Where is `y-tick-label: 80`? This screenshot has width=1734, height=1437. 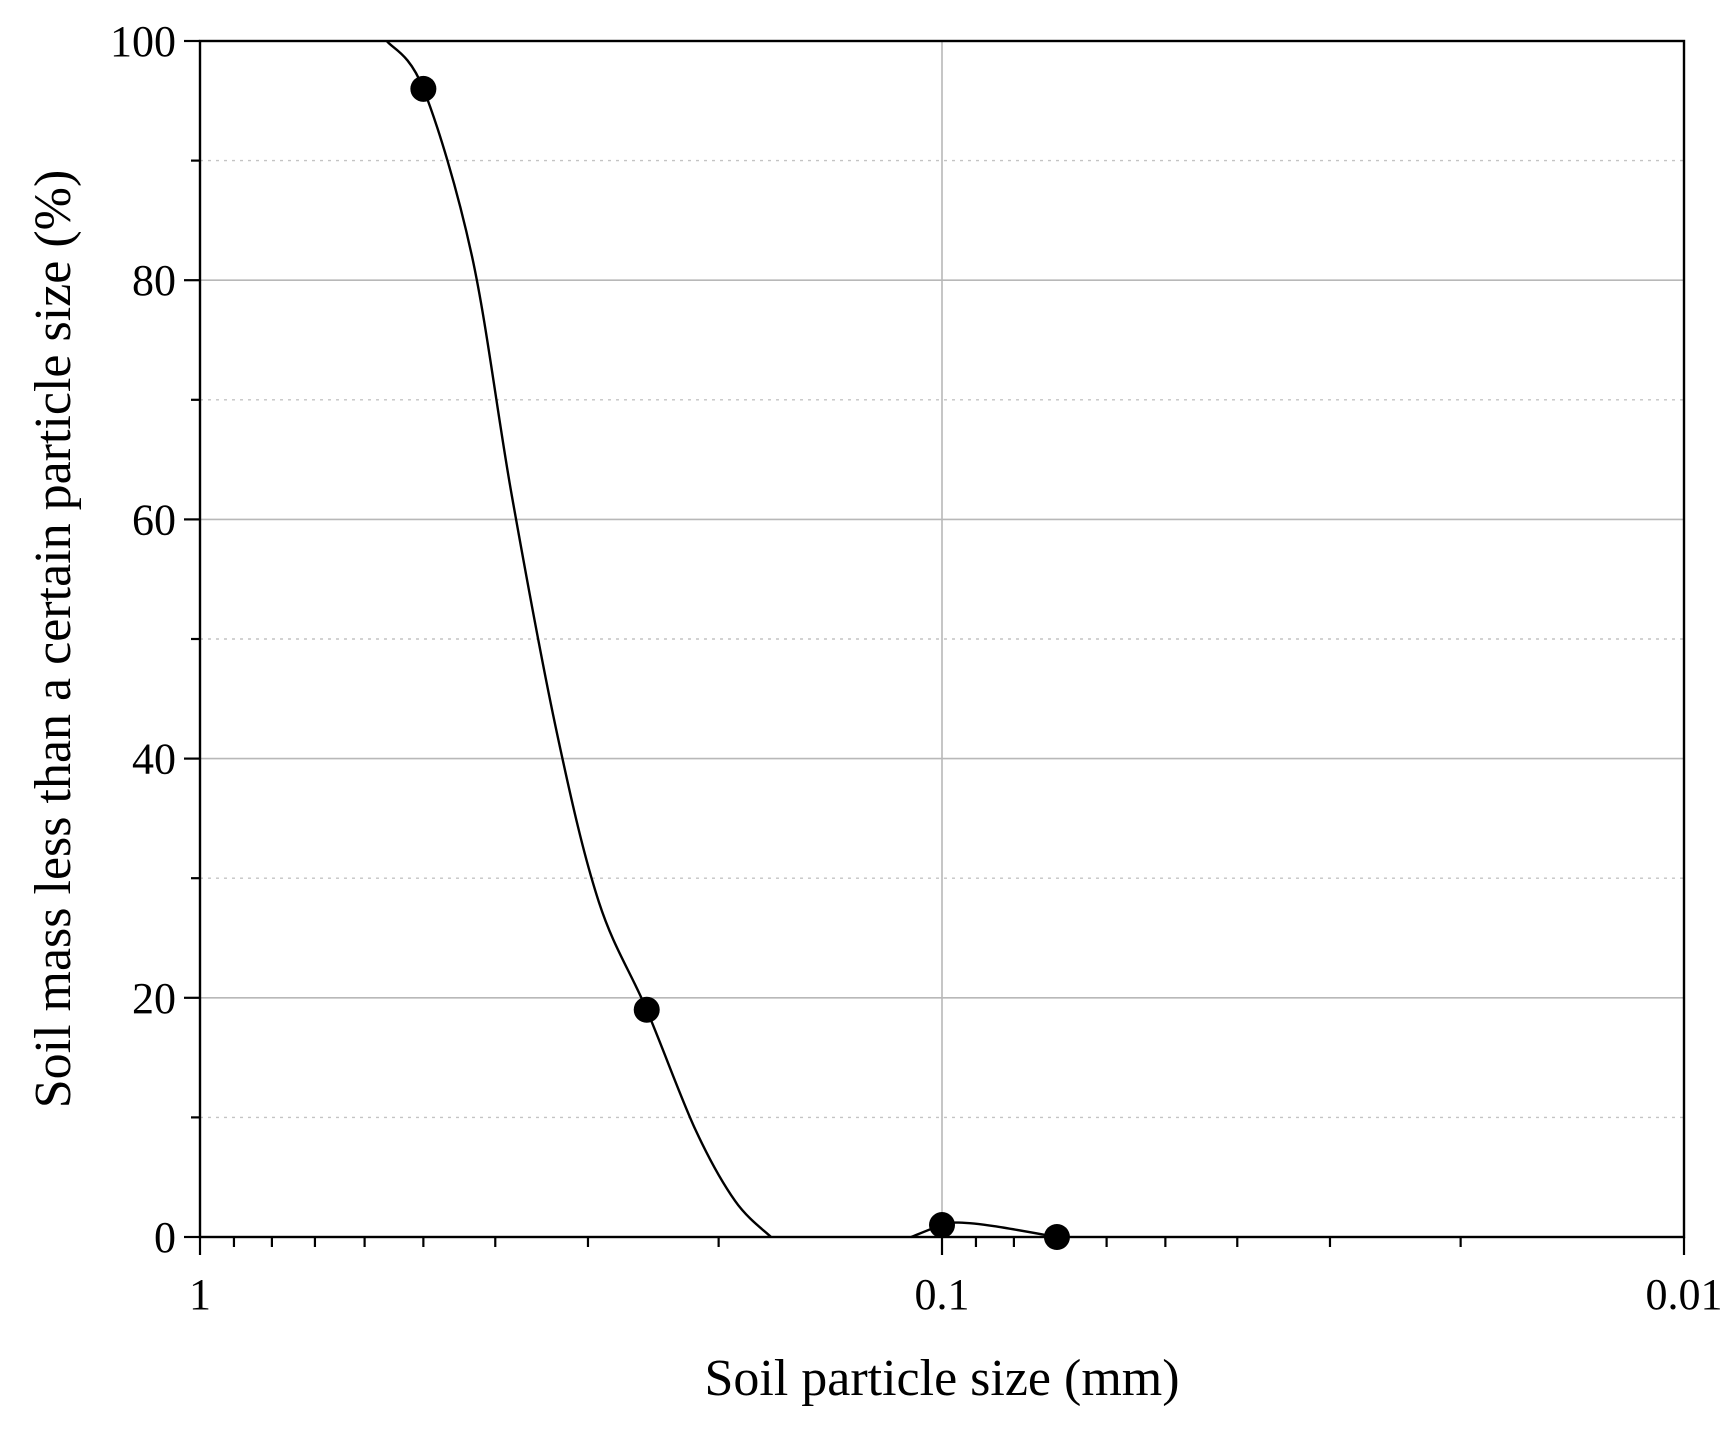
y-tick-label: 80 is located at coordinates (154, 280).